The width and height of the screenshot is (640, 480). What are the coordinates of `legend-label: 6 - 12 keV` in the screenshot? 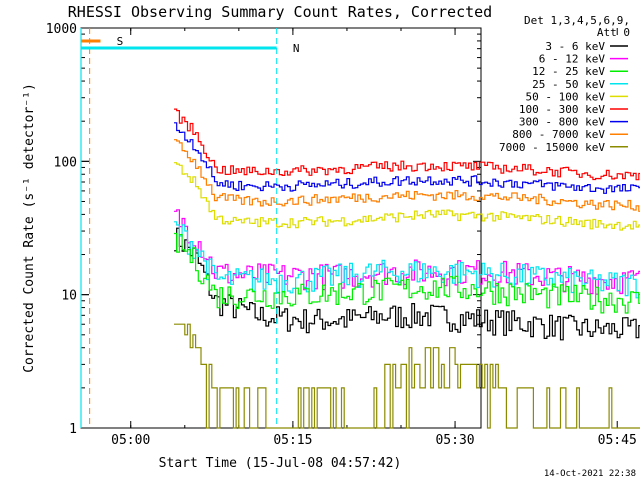 It's located at (572, 59).